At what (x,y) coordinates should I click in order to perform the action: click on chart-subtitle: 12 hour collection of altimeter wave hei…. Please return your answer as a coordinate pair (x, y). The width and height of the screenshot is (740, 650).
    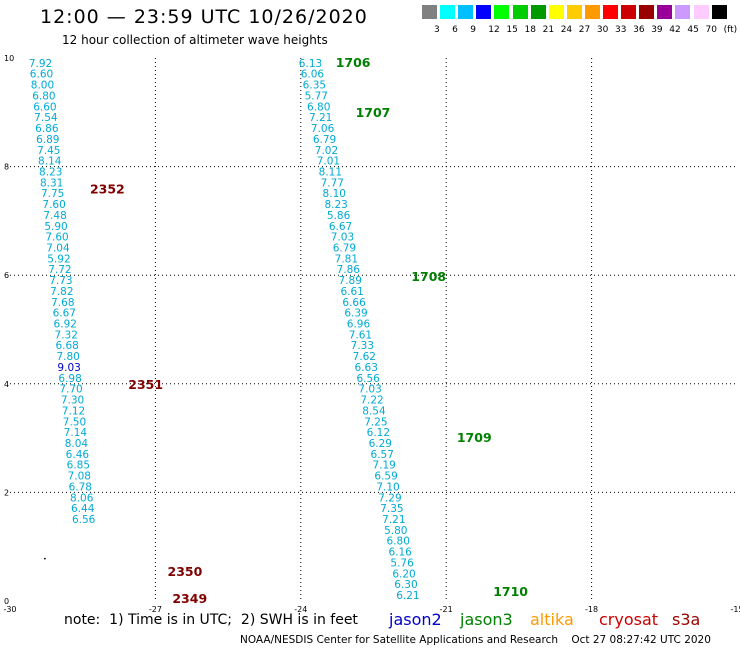
    Looking at the image, I should click on (195, 40).